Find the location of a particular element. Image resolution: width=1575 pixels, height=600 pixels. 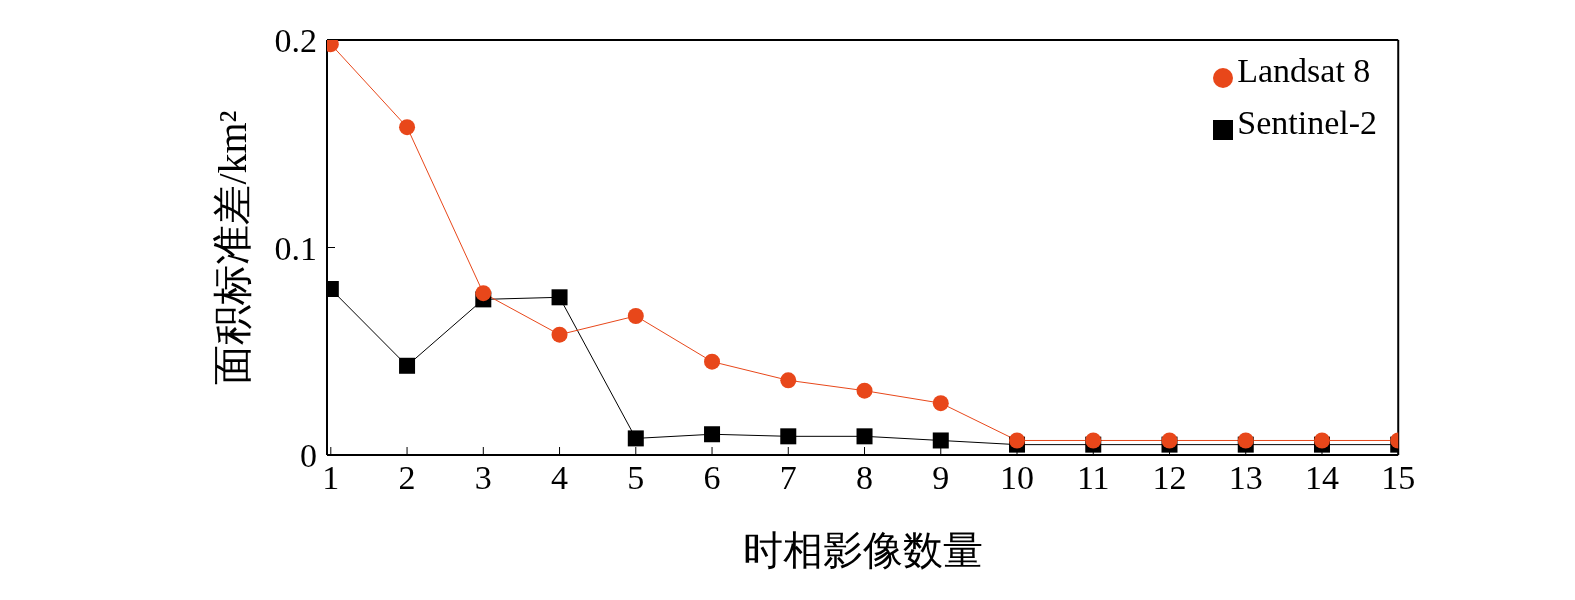

x-tick-label: 5 is located at coordinates (636, 478).